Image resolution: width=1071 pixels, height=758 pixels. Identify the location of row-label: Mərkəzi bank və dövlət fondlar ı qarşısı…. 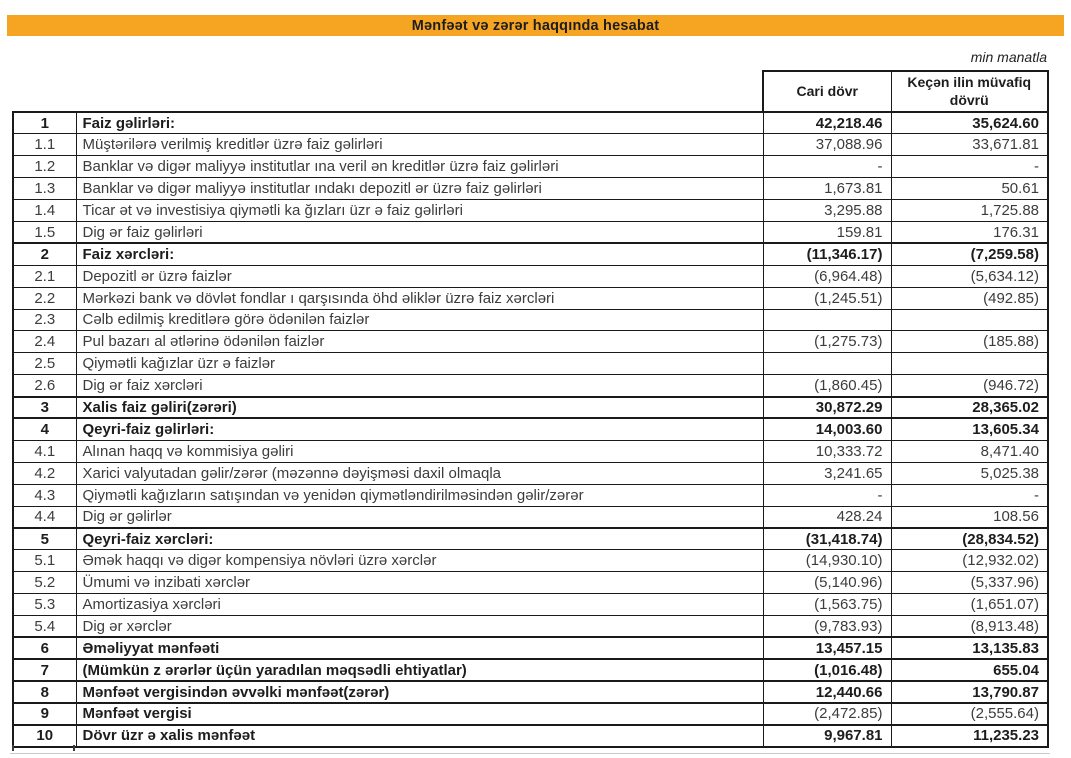
(419, 298).